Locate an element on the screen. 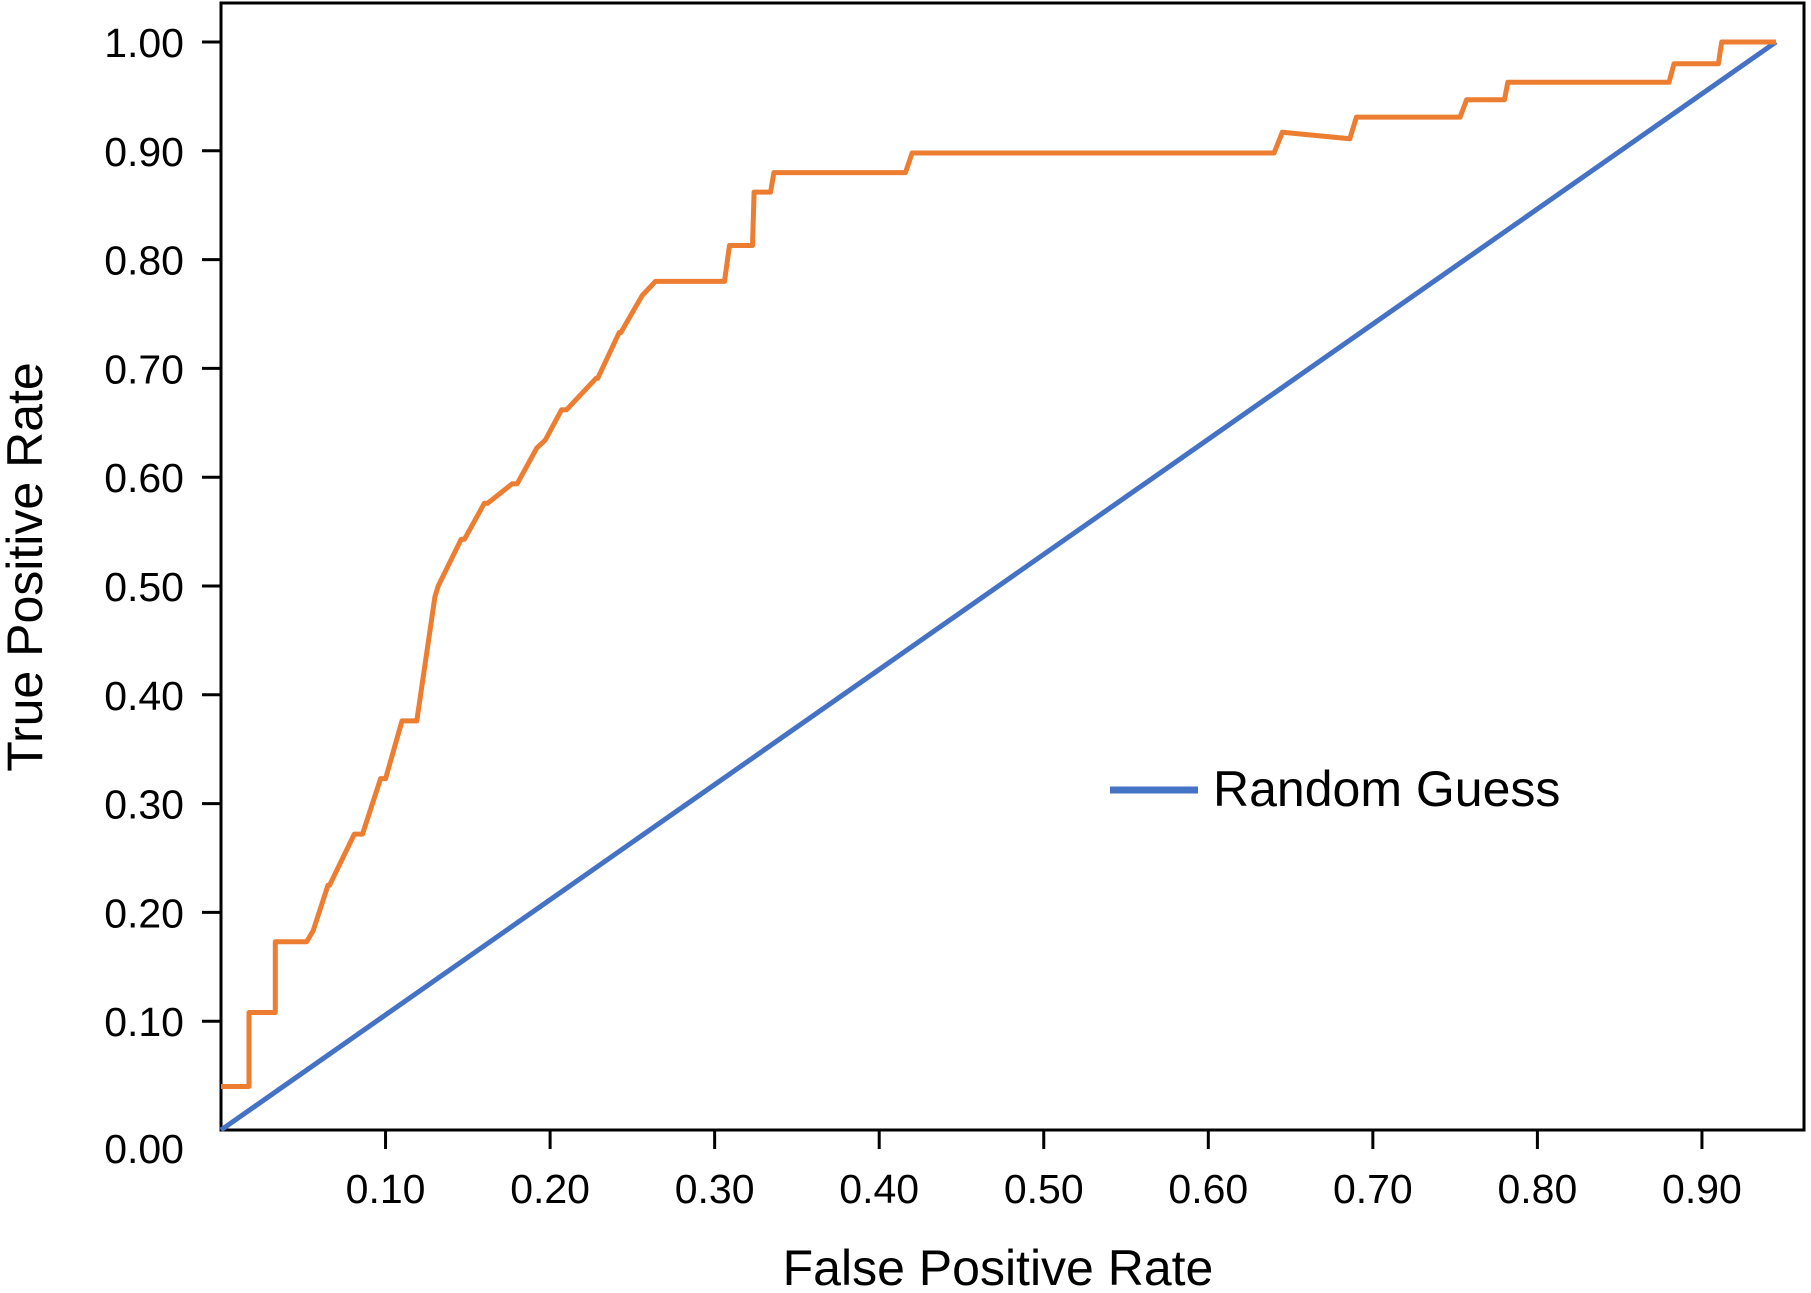  legend-label-random-guess: Random Guess is located at coordinates (1386, 789).